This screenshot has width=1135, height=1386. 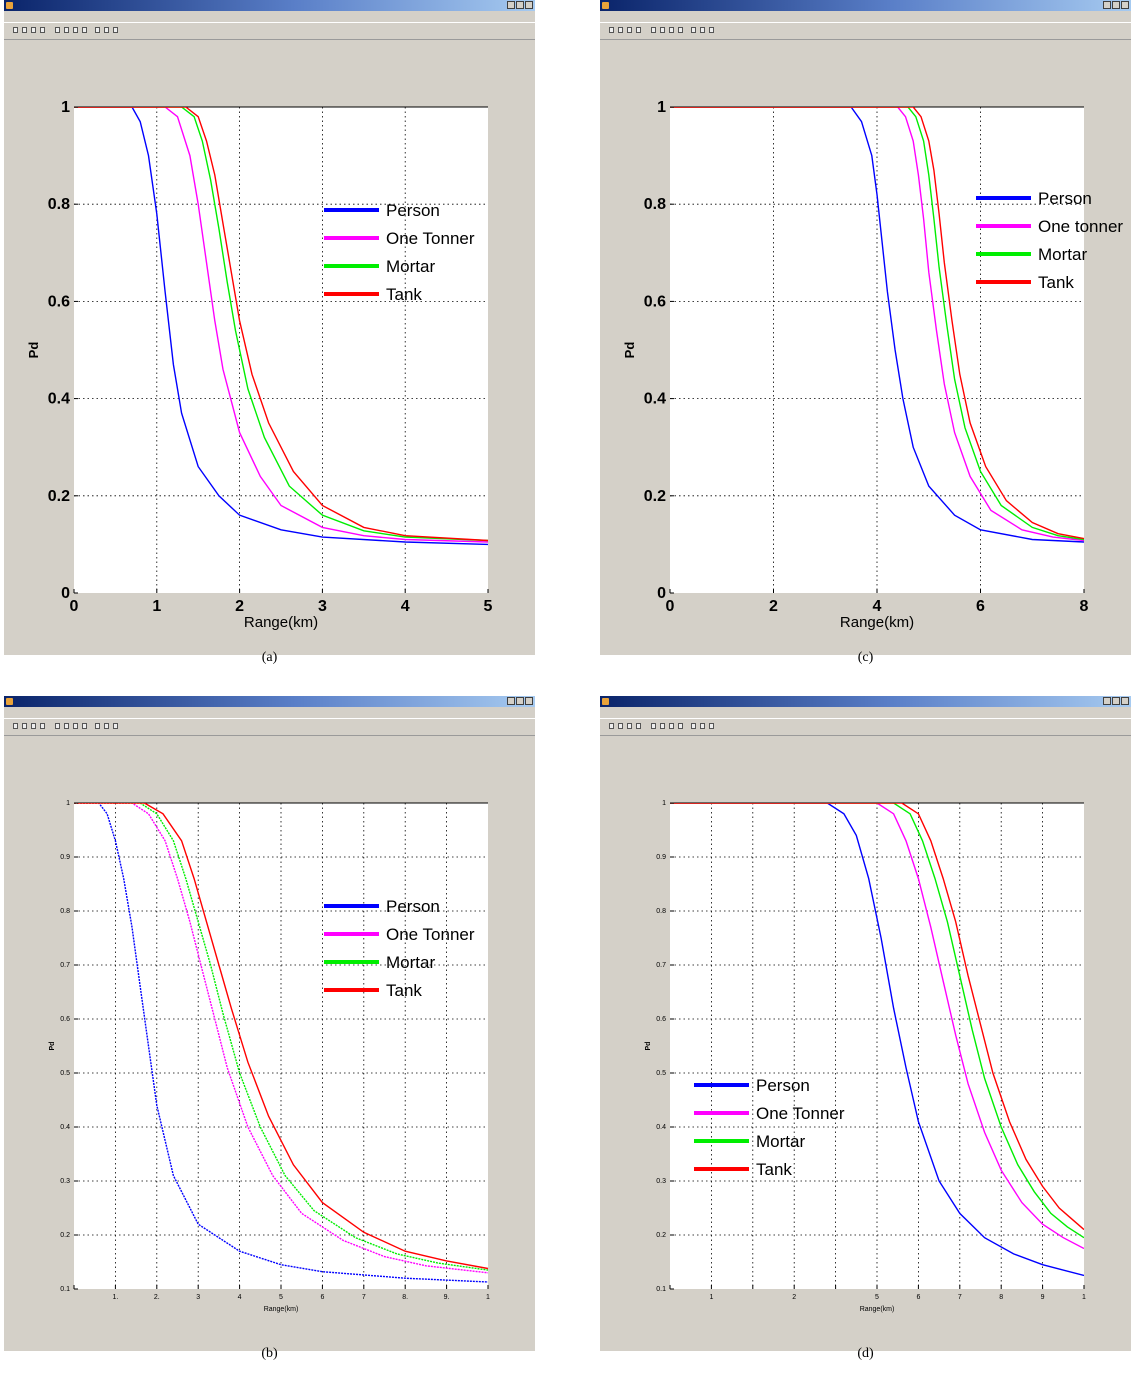 What do you see at coordinates (661, 857) in the screenshot?
I see `y-tick-label: 0.9` at bounding box center [661, 857].